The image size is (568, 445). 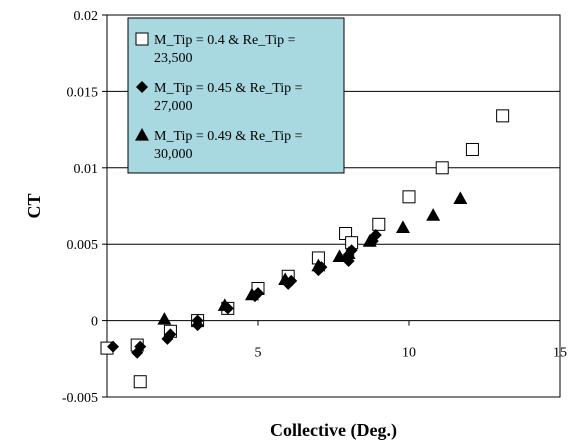 What do you see at coordinates (34, 205) in the screenshot?
I see `y-axis-title: CT` at bounding box center [34, 205].